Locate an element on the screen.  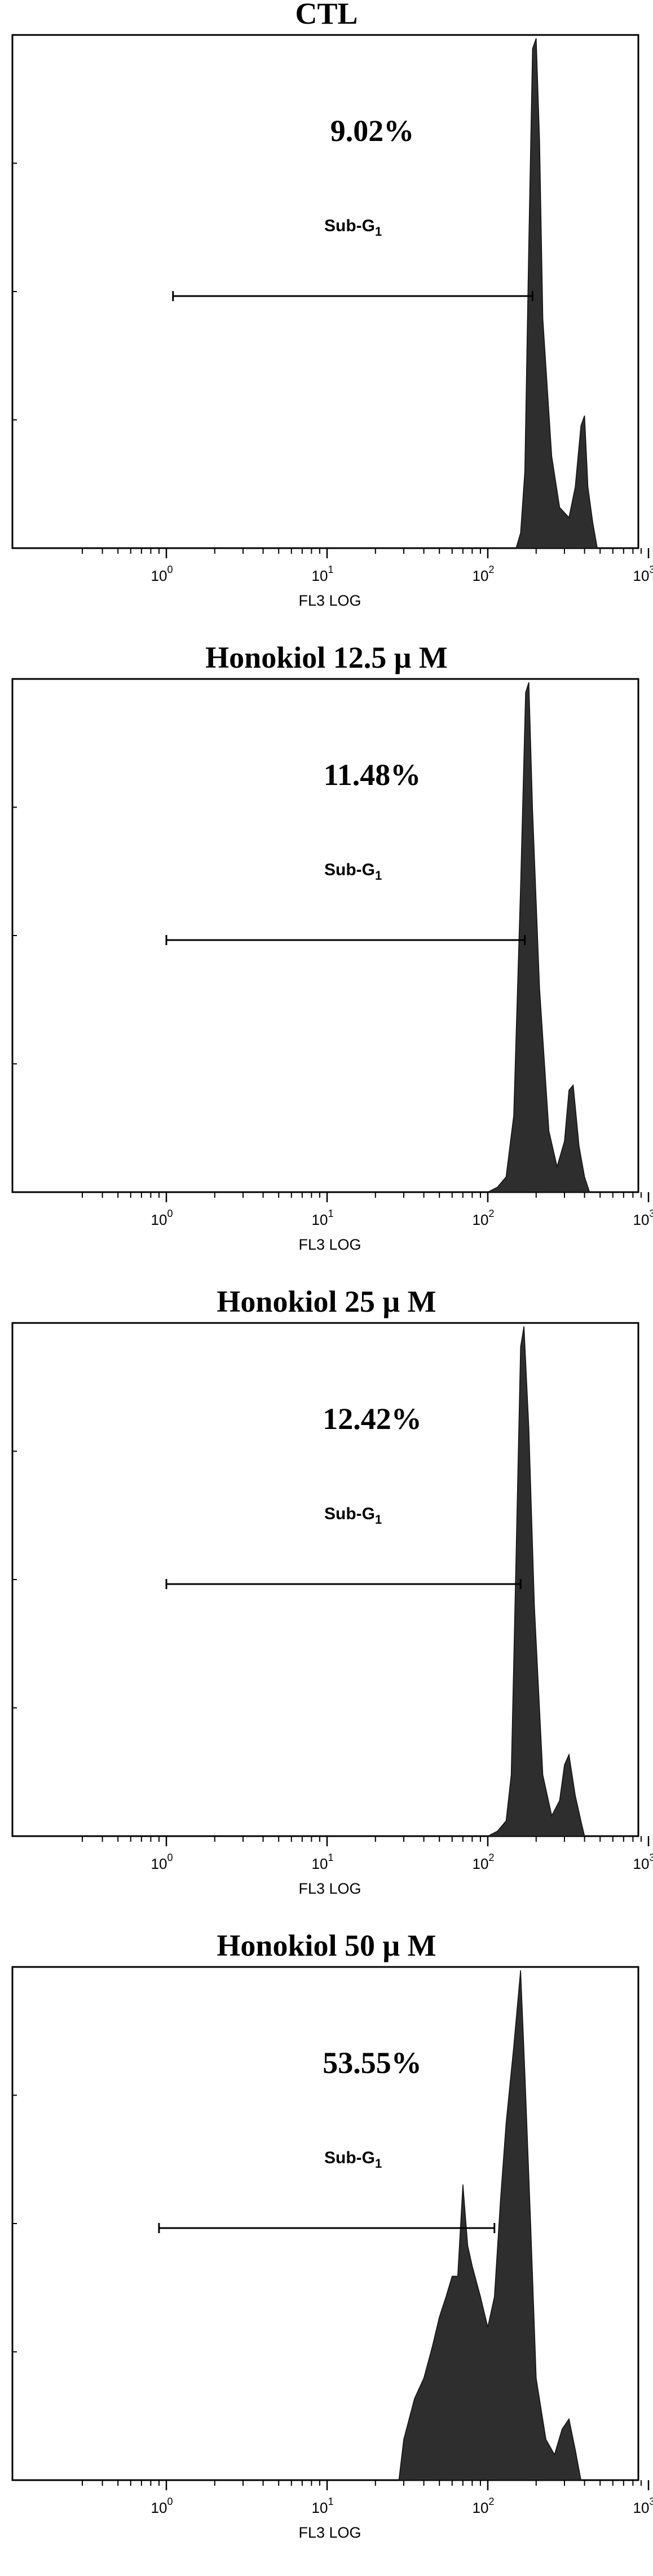
percent-annotation: 53.55% is located at coordinates (372, 2063).